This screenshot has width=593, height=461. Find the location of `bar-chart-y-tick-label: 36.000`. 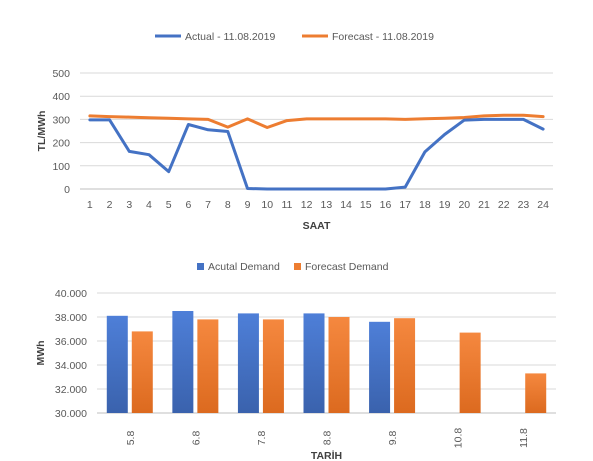

bar-chart-y-tick-label: 36.000 is located at coordinates (71, 342).